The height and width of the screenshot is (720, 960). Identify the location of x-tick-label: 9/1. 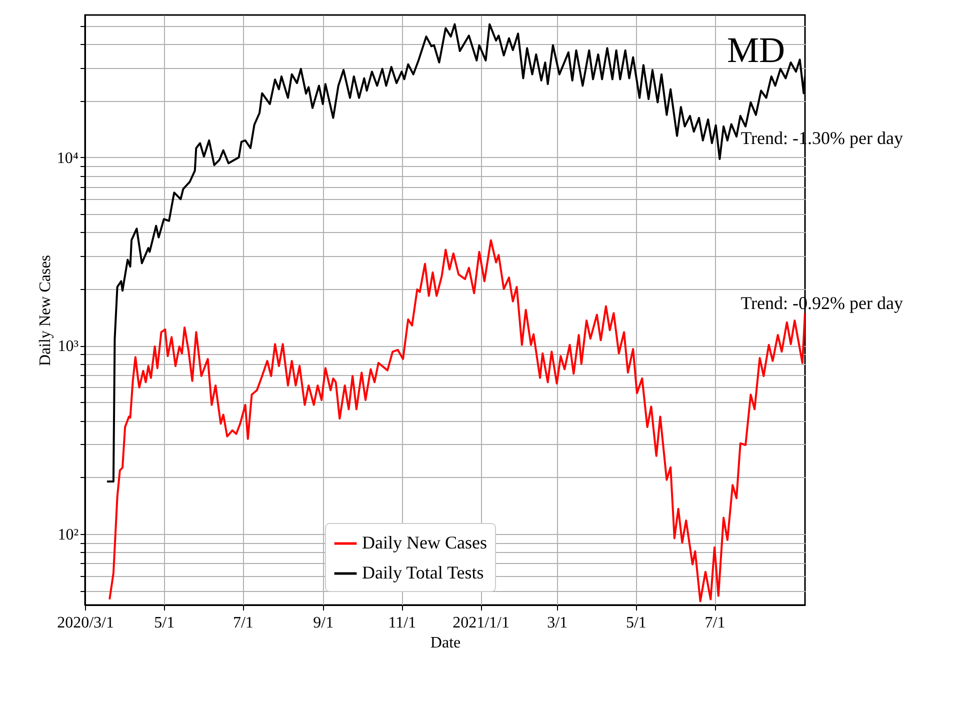
(323, 623).